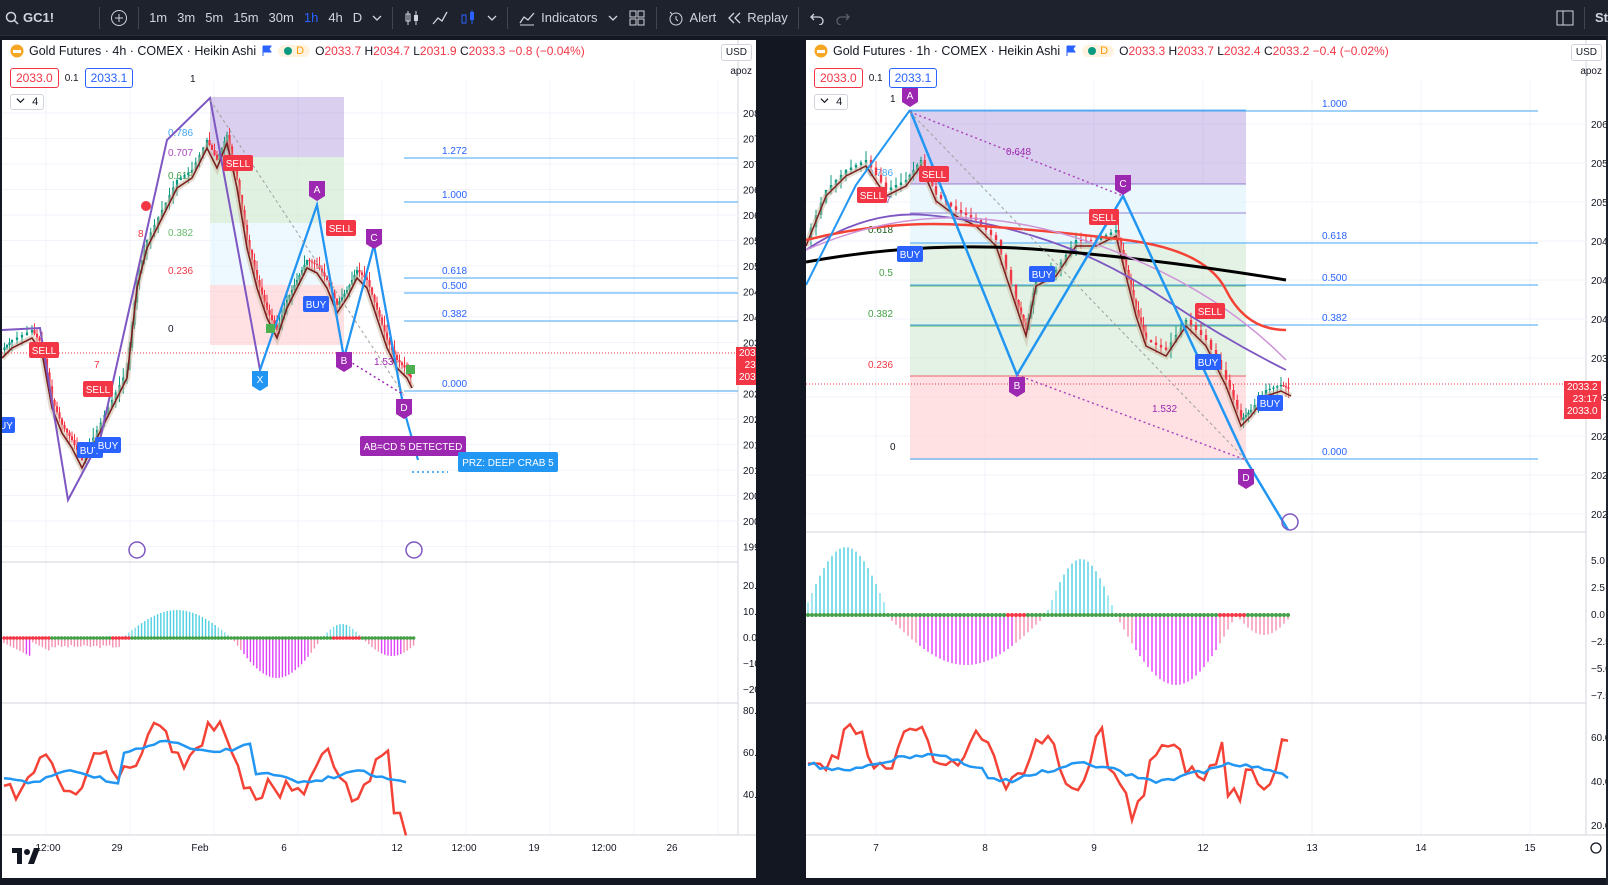 The width and height of the screenshot is (1608, 885). Describe the element at coordinates (1598, 669) in the screenshot. I see `osc-tick: −5.0` at that location.